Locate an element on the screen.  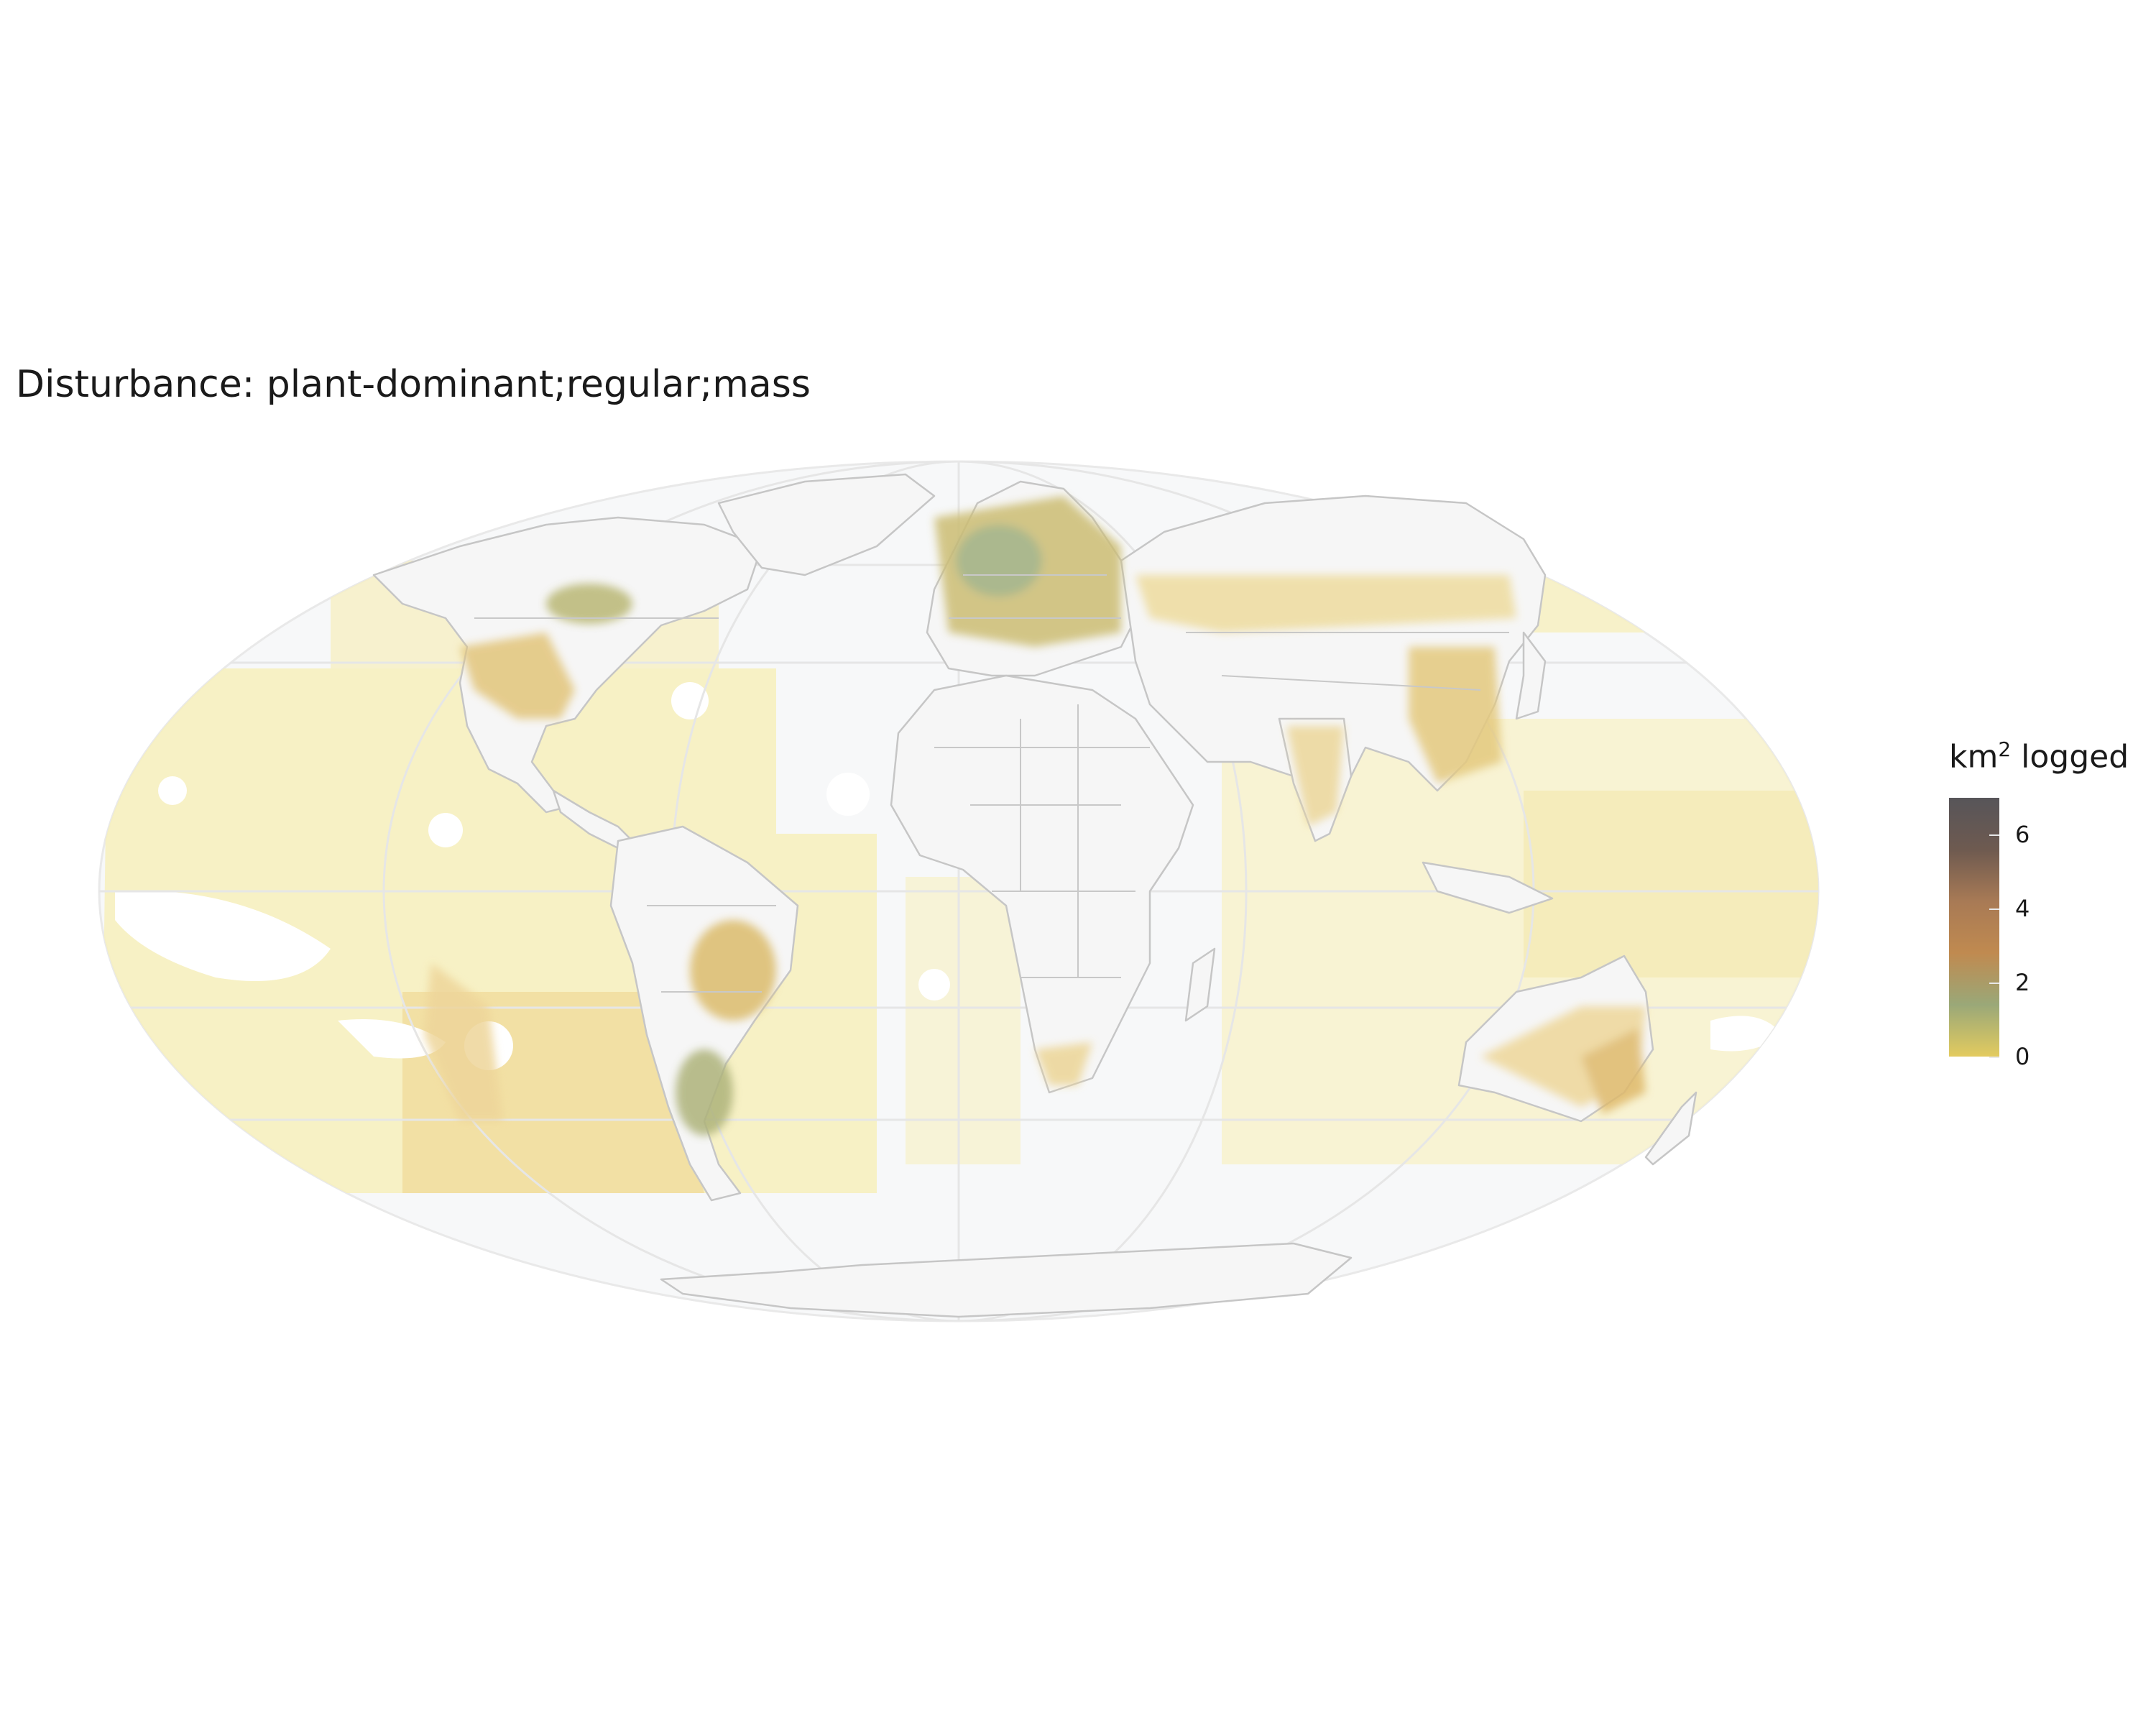
legend-tick-label: 4 is located at coordinates (2023, 909).